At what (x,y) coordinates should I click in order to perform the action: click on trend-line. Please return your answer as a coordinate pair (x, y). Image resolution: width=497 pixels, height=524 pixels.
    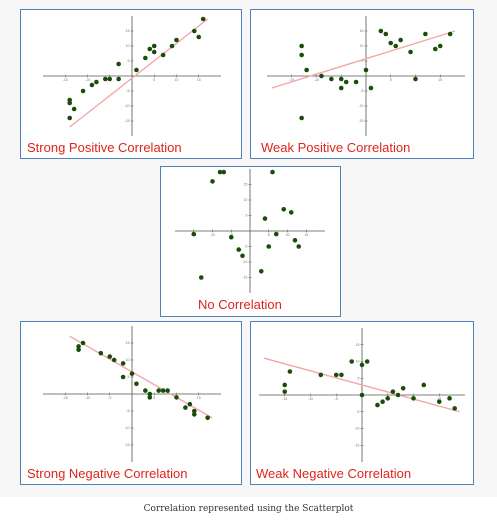
    Looking at the image, I should click on (363, 59).